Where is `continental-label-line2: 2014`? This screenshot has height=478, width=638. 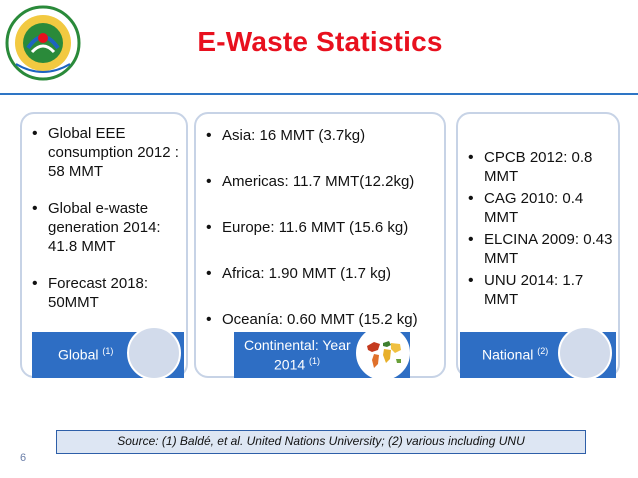
continental-label-line2: 2014 is located at coordinates (290, 364).